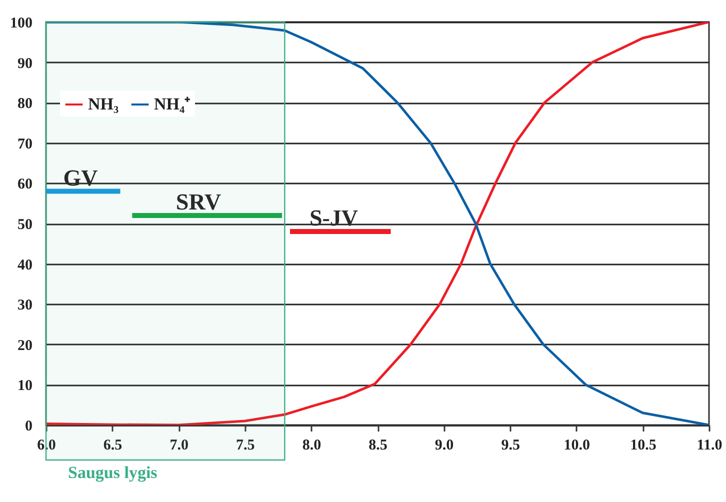 This screenshot has width=726, height=502. I want to click on y-tick-label: 10, so click(25, 386).